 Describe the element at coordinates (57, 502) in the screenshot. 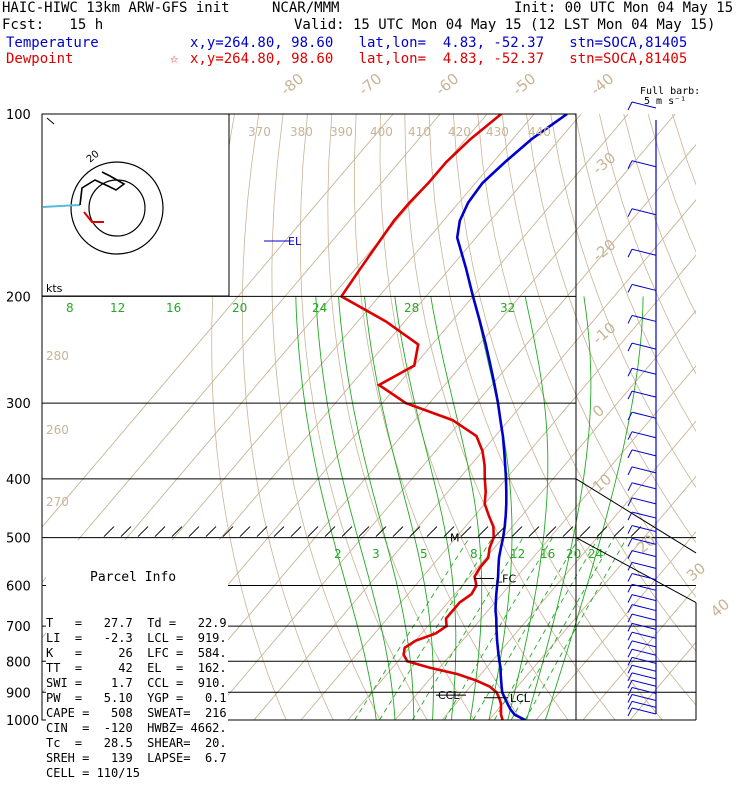

I see `theta-label: 270` at that location.